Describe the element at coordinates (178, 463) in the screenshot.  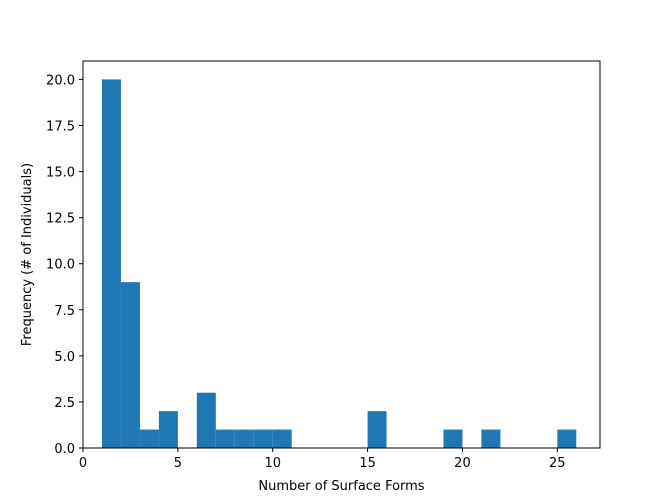
I see `x-tick-label: 5` at that location.